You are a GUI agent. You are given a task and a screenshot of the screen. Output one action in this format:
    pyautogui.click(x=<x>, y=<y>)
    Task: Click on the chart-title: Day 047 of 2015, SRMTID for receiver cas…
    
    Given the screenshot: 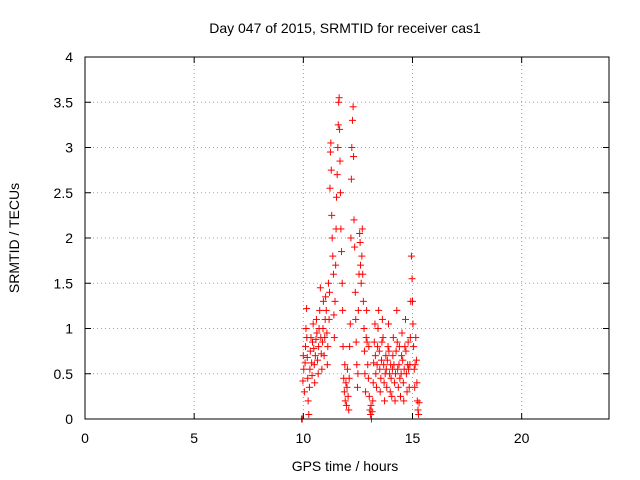 What is the action you would take?
    pyautogui.click(x=345, y=28)
    